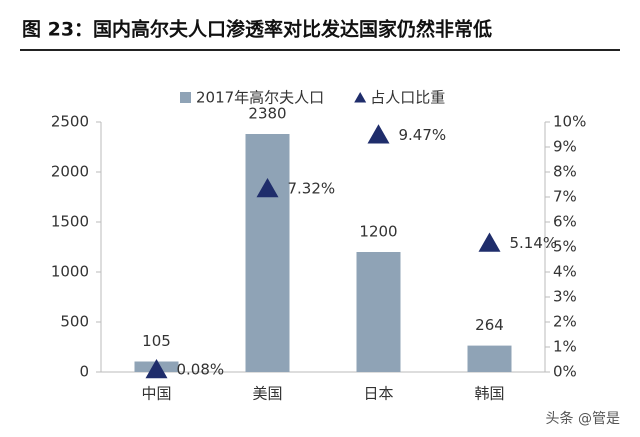 Image resolution: width=640 pixels, height=437 pixels. I want to click on y2-tick-label: 0%, so click(565, 372).